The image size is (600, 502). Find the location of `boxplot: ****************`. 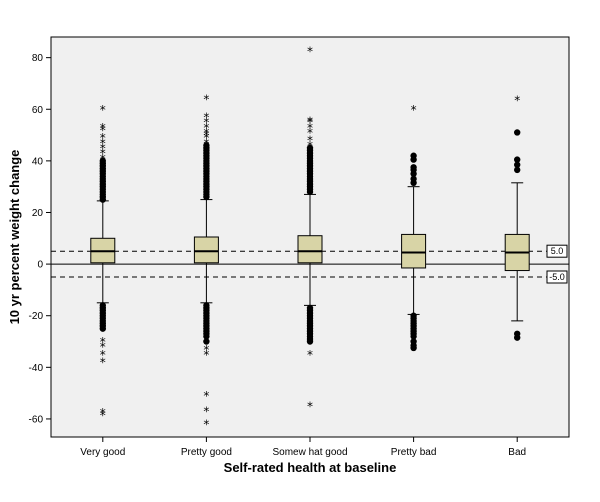

boxplot: **************** is located at coordinates (206, 262).